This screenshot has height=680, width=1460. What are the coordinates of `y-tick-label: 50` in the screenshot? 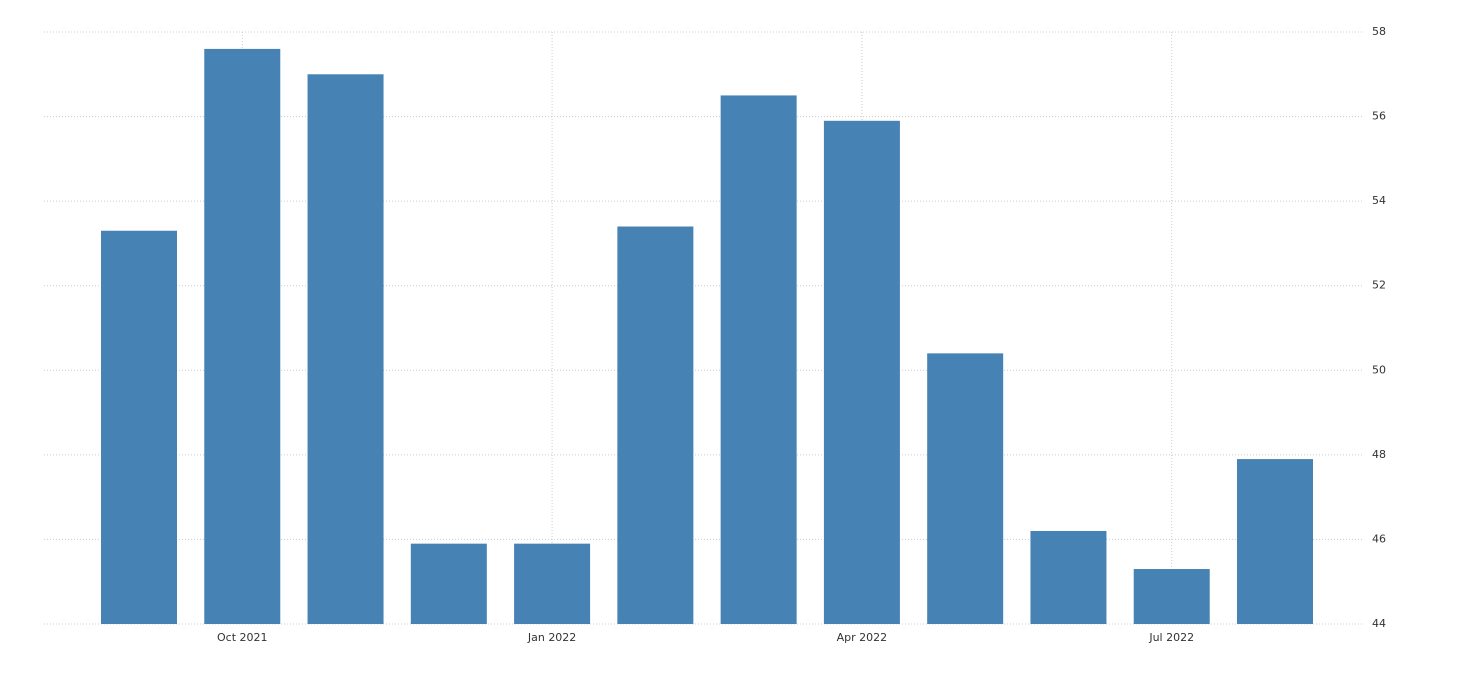 It's located at (1379, 369).